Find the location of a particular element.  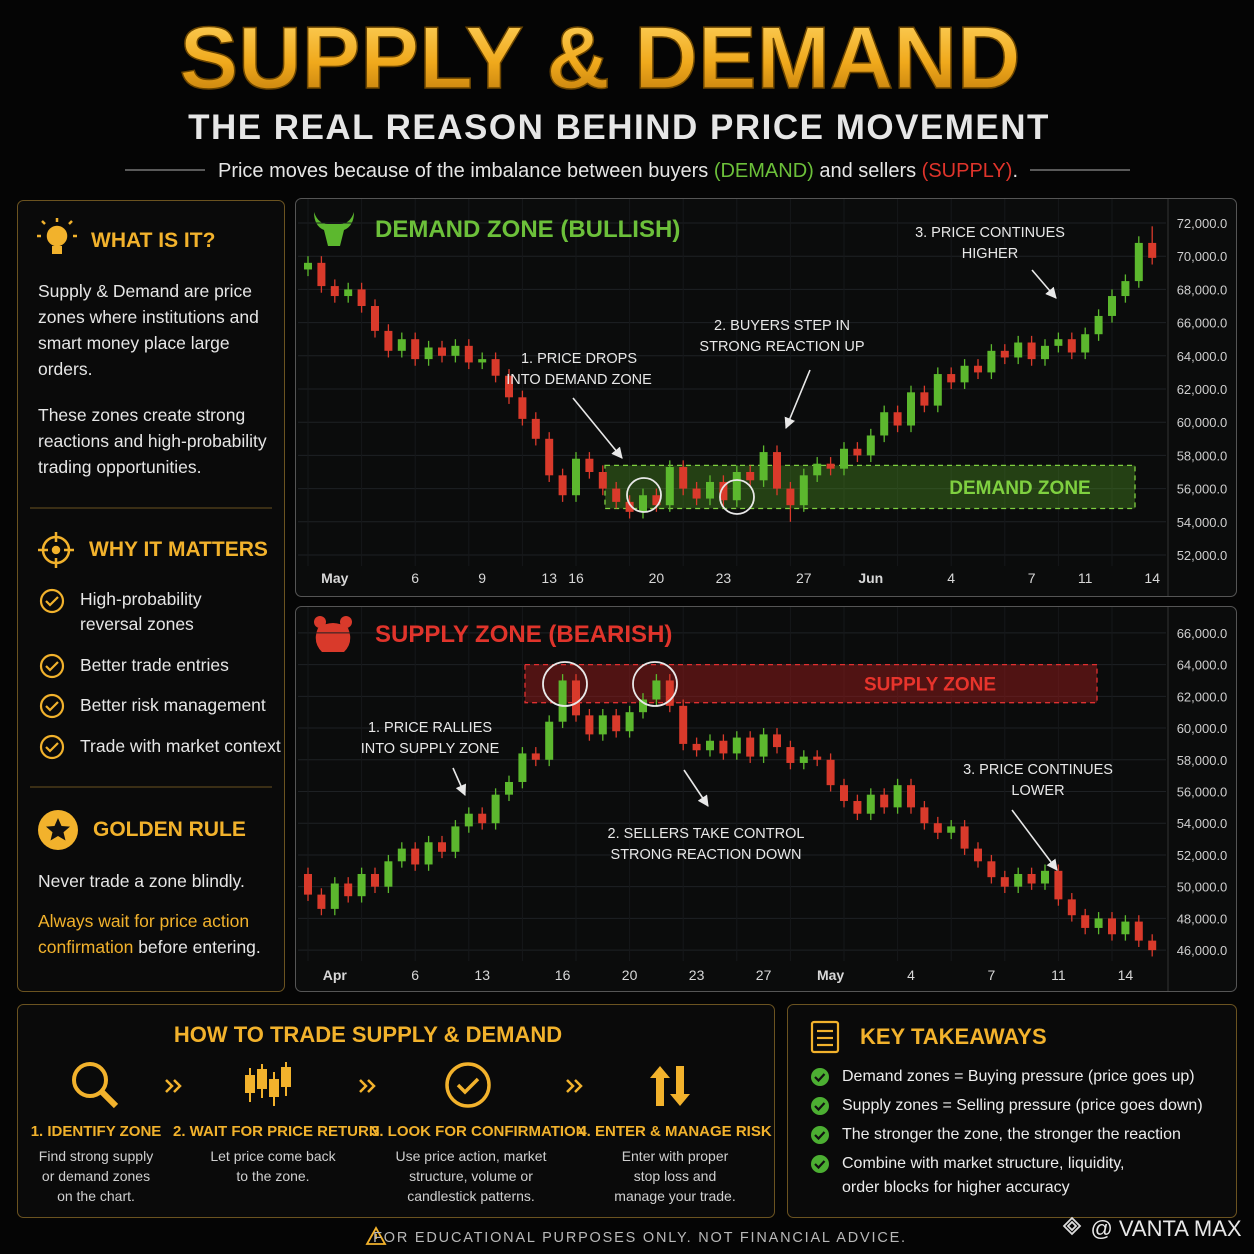

x-tick-label: 6 is located at coordinates (415, 975).